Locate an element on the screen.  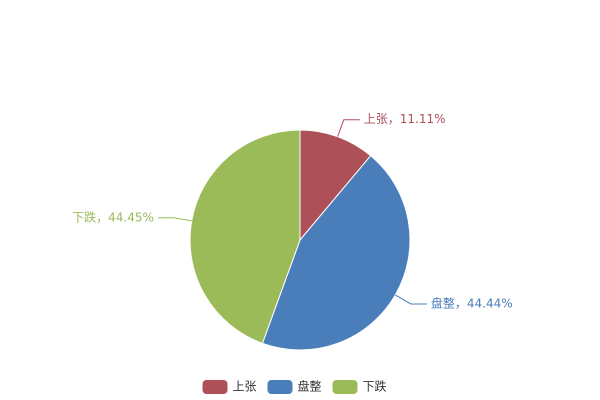
data-label: 盘整，44.44% is located at coordinates (472, 302).